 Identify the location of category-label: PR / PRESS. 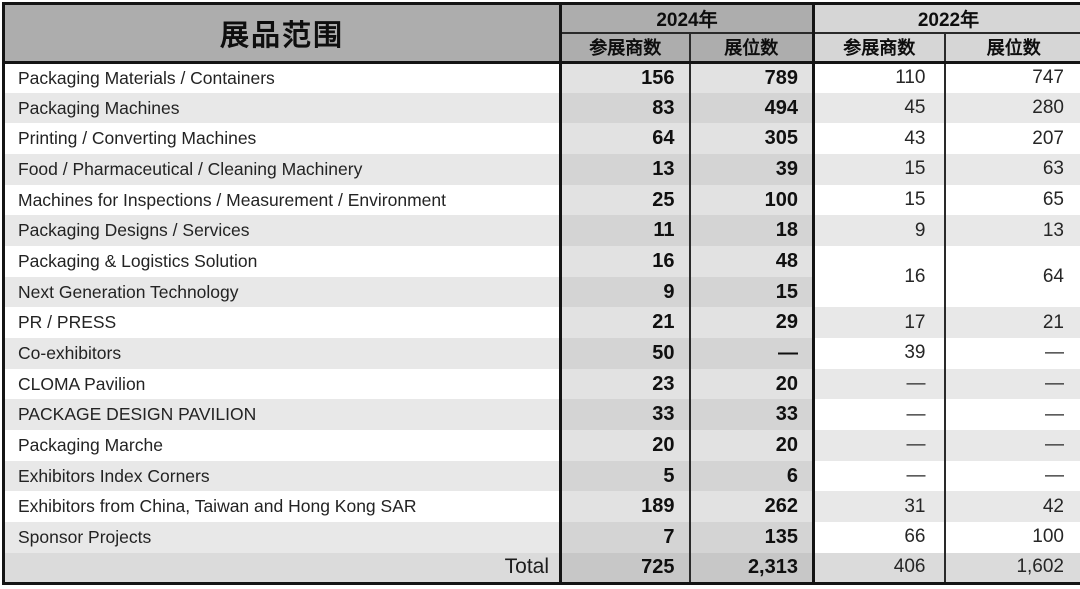
(282, 322).